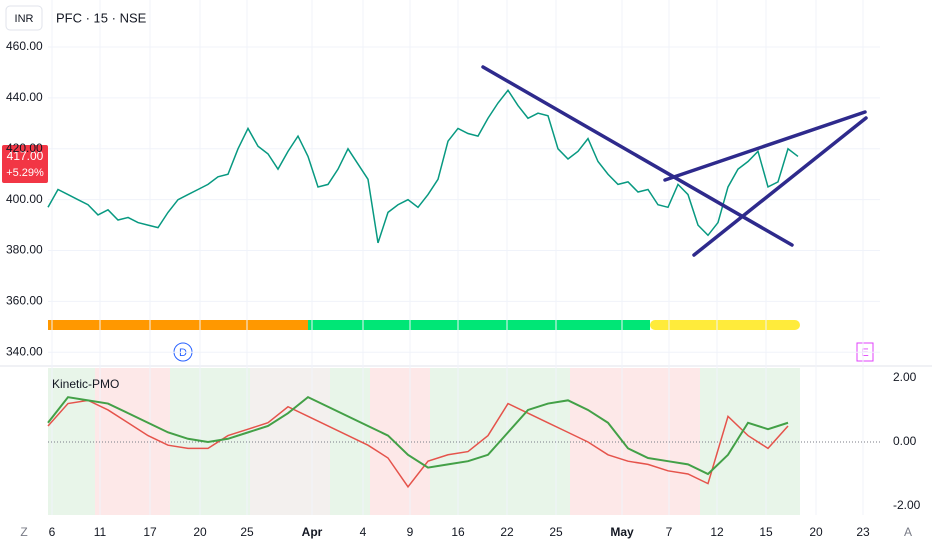  What do you see at coordinates (905, 377) in the screenshot?
I see `y-tick-label: 2.00` at bounding box center [905, 377].